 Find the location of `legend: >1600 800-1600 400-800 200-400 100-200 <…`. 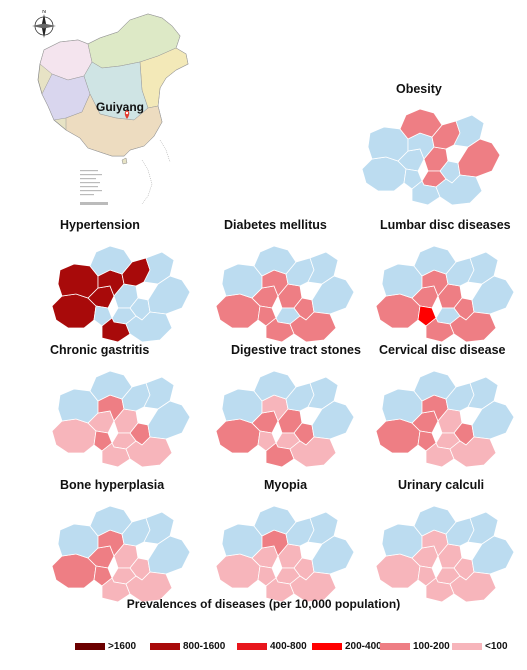

legend: >1600 800-1600 400-800 200-400 100-200 <… is located at coordinates (263, 651).